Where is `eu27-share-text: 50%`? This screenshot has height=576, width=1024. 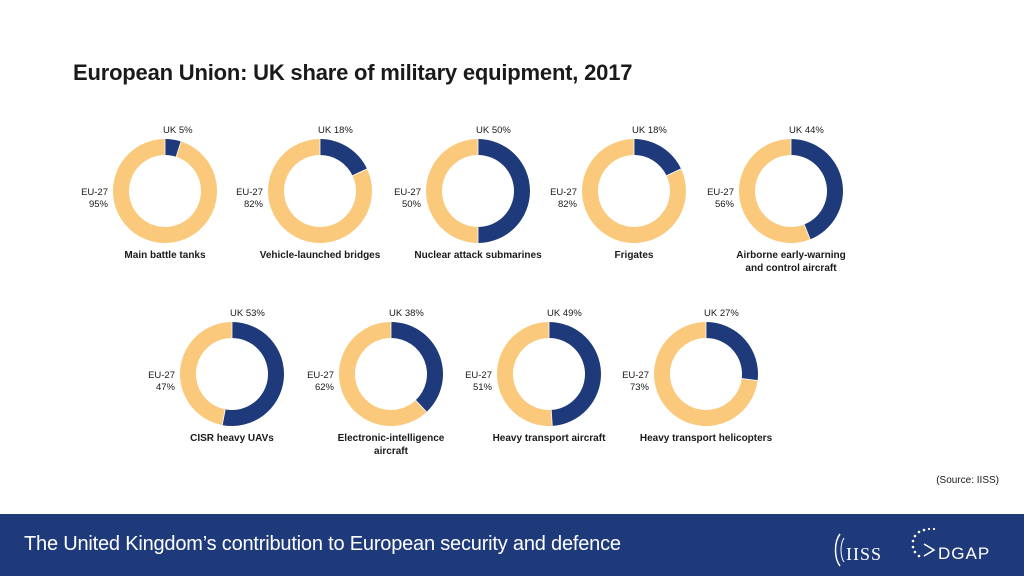
eu27-share-text: 50% is located at coordinates (411, 204).